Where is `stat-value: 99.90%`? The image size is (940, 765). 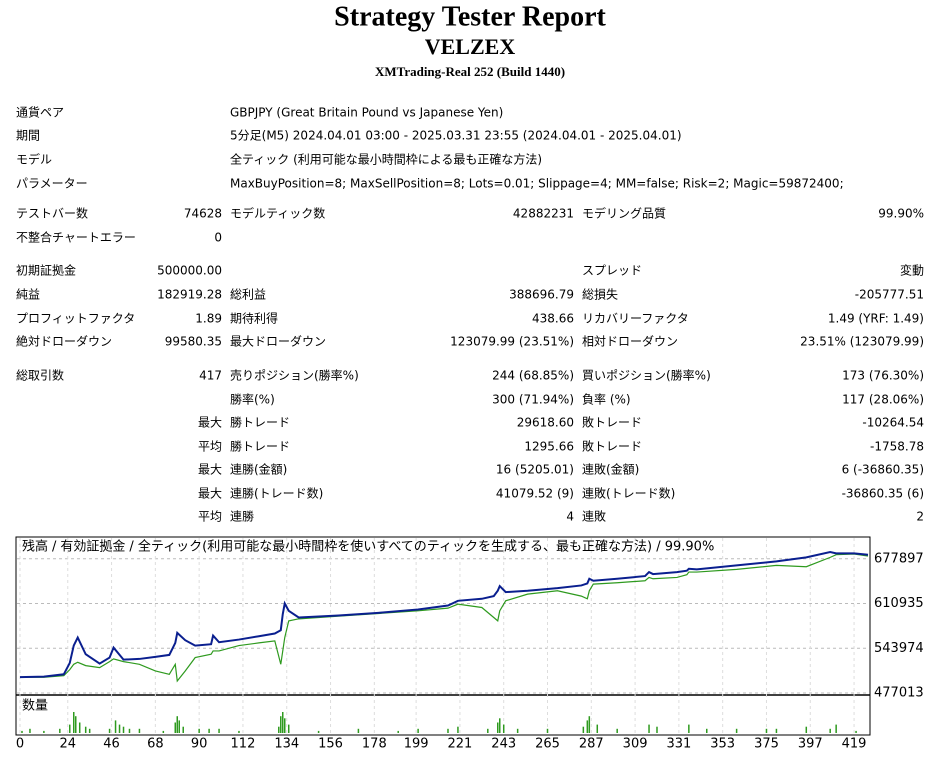
stat-value: 99.90% is located at coordinates (901, 214).